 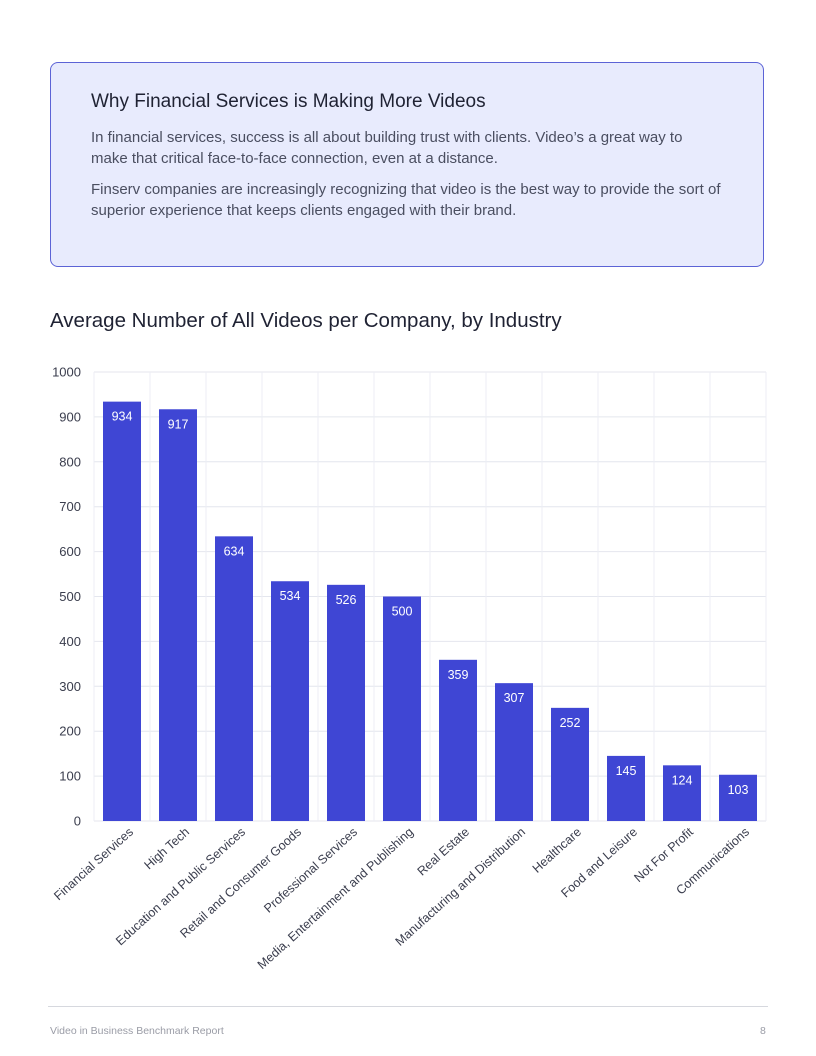 What do you see at coordinates (402, 612) in the screenshot?
I see `bar-value-label: 500` at bounding box center [402, 612].